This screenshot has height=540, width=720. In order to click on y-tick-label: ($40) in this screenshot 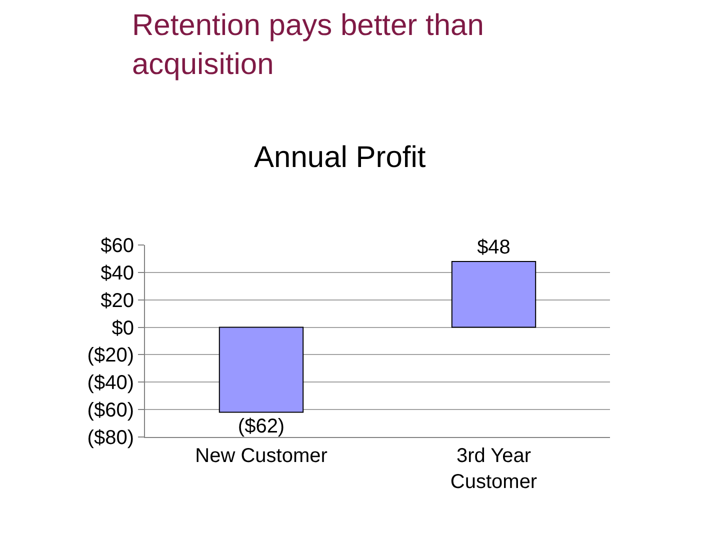, I will do `click(110, 383)`.